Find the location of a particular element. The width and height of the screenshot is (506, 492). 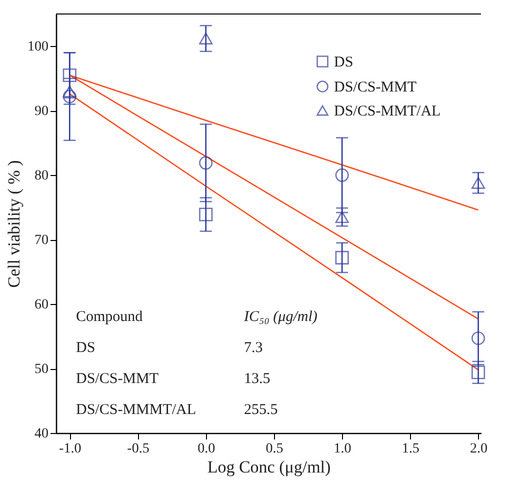

annotation: 13.5 is located at coordinates (257, 379).